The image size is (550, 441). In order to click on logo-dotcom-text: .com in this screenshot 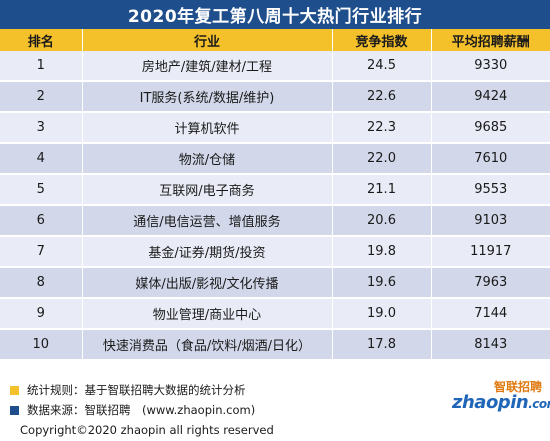, I will do `click(539, 404)`.